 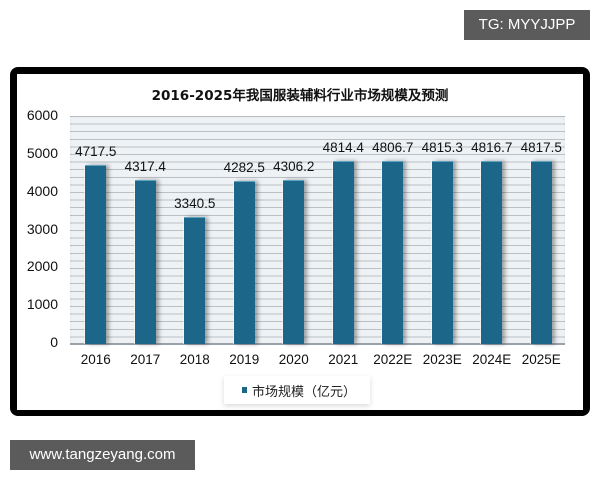 I want to click on bar-2020, so click(x=294, y=262).